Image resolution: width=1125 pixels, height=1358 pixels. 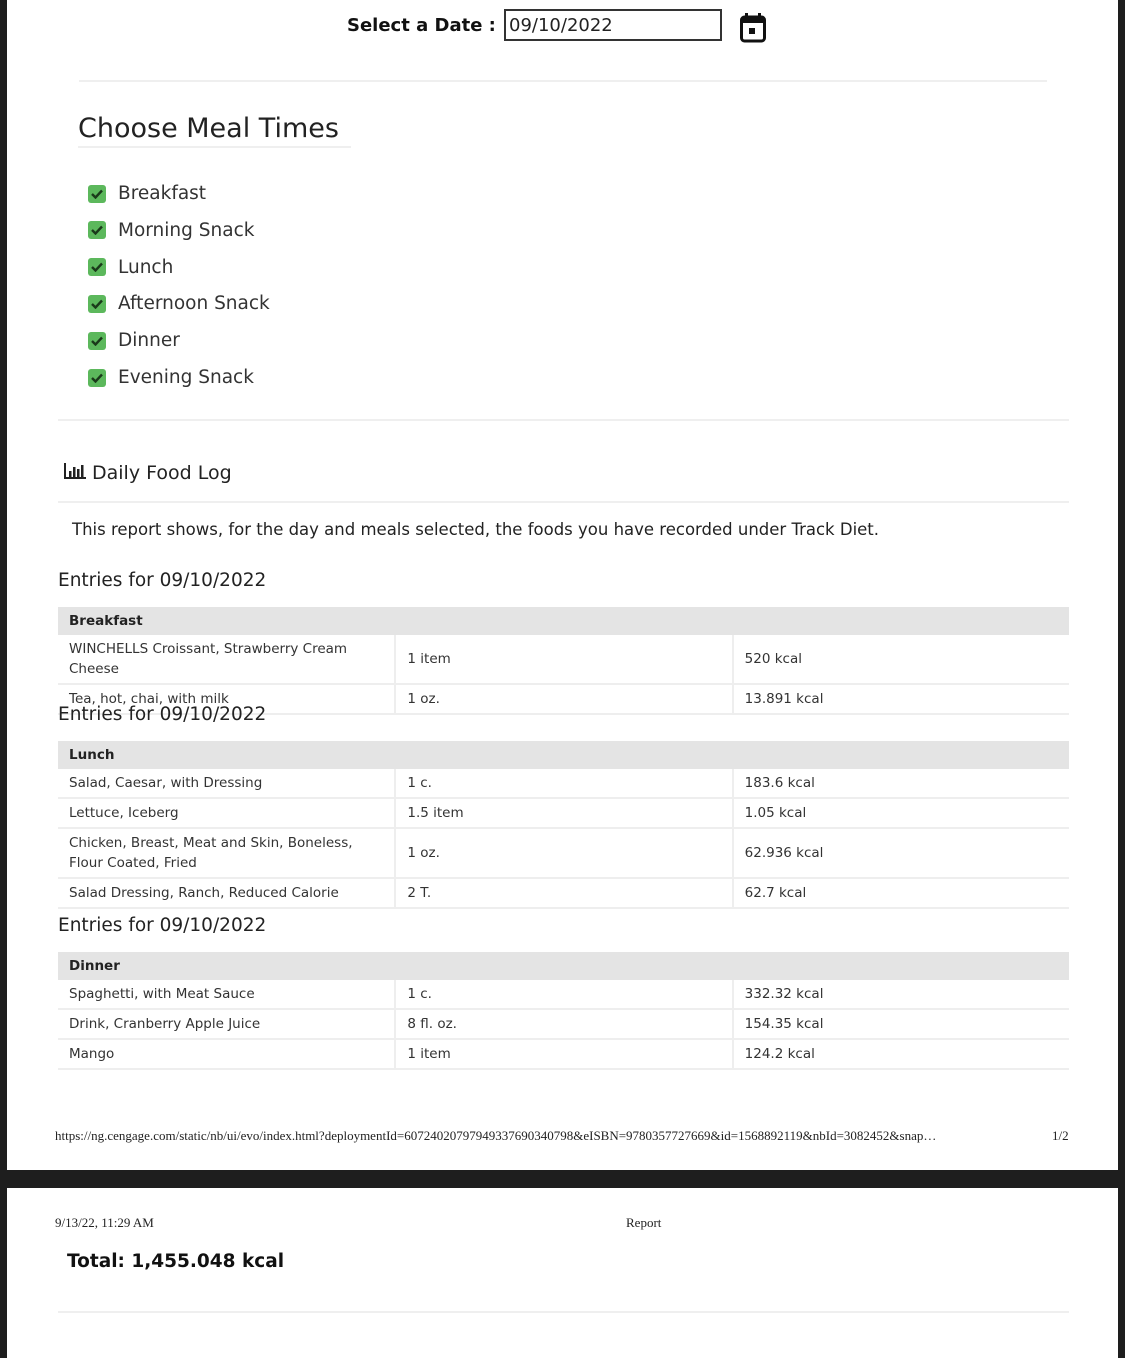 I want to click on print-doc-title: Report, so click(x=644, y=1222).